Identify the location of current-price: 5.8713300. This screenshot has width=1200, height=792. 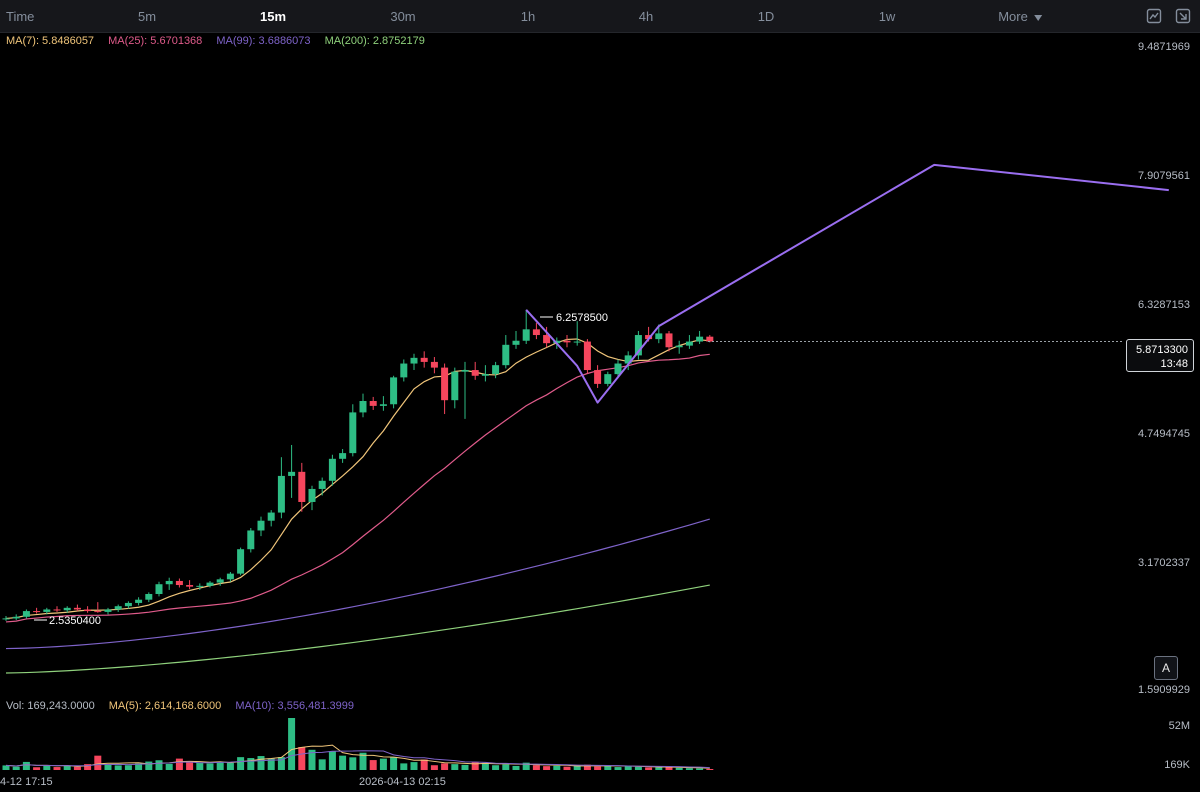
(1162, 350).